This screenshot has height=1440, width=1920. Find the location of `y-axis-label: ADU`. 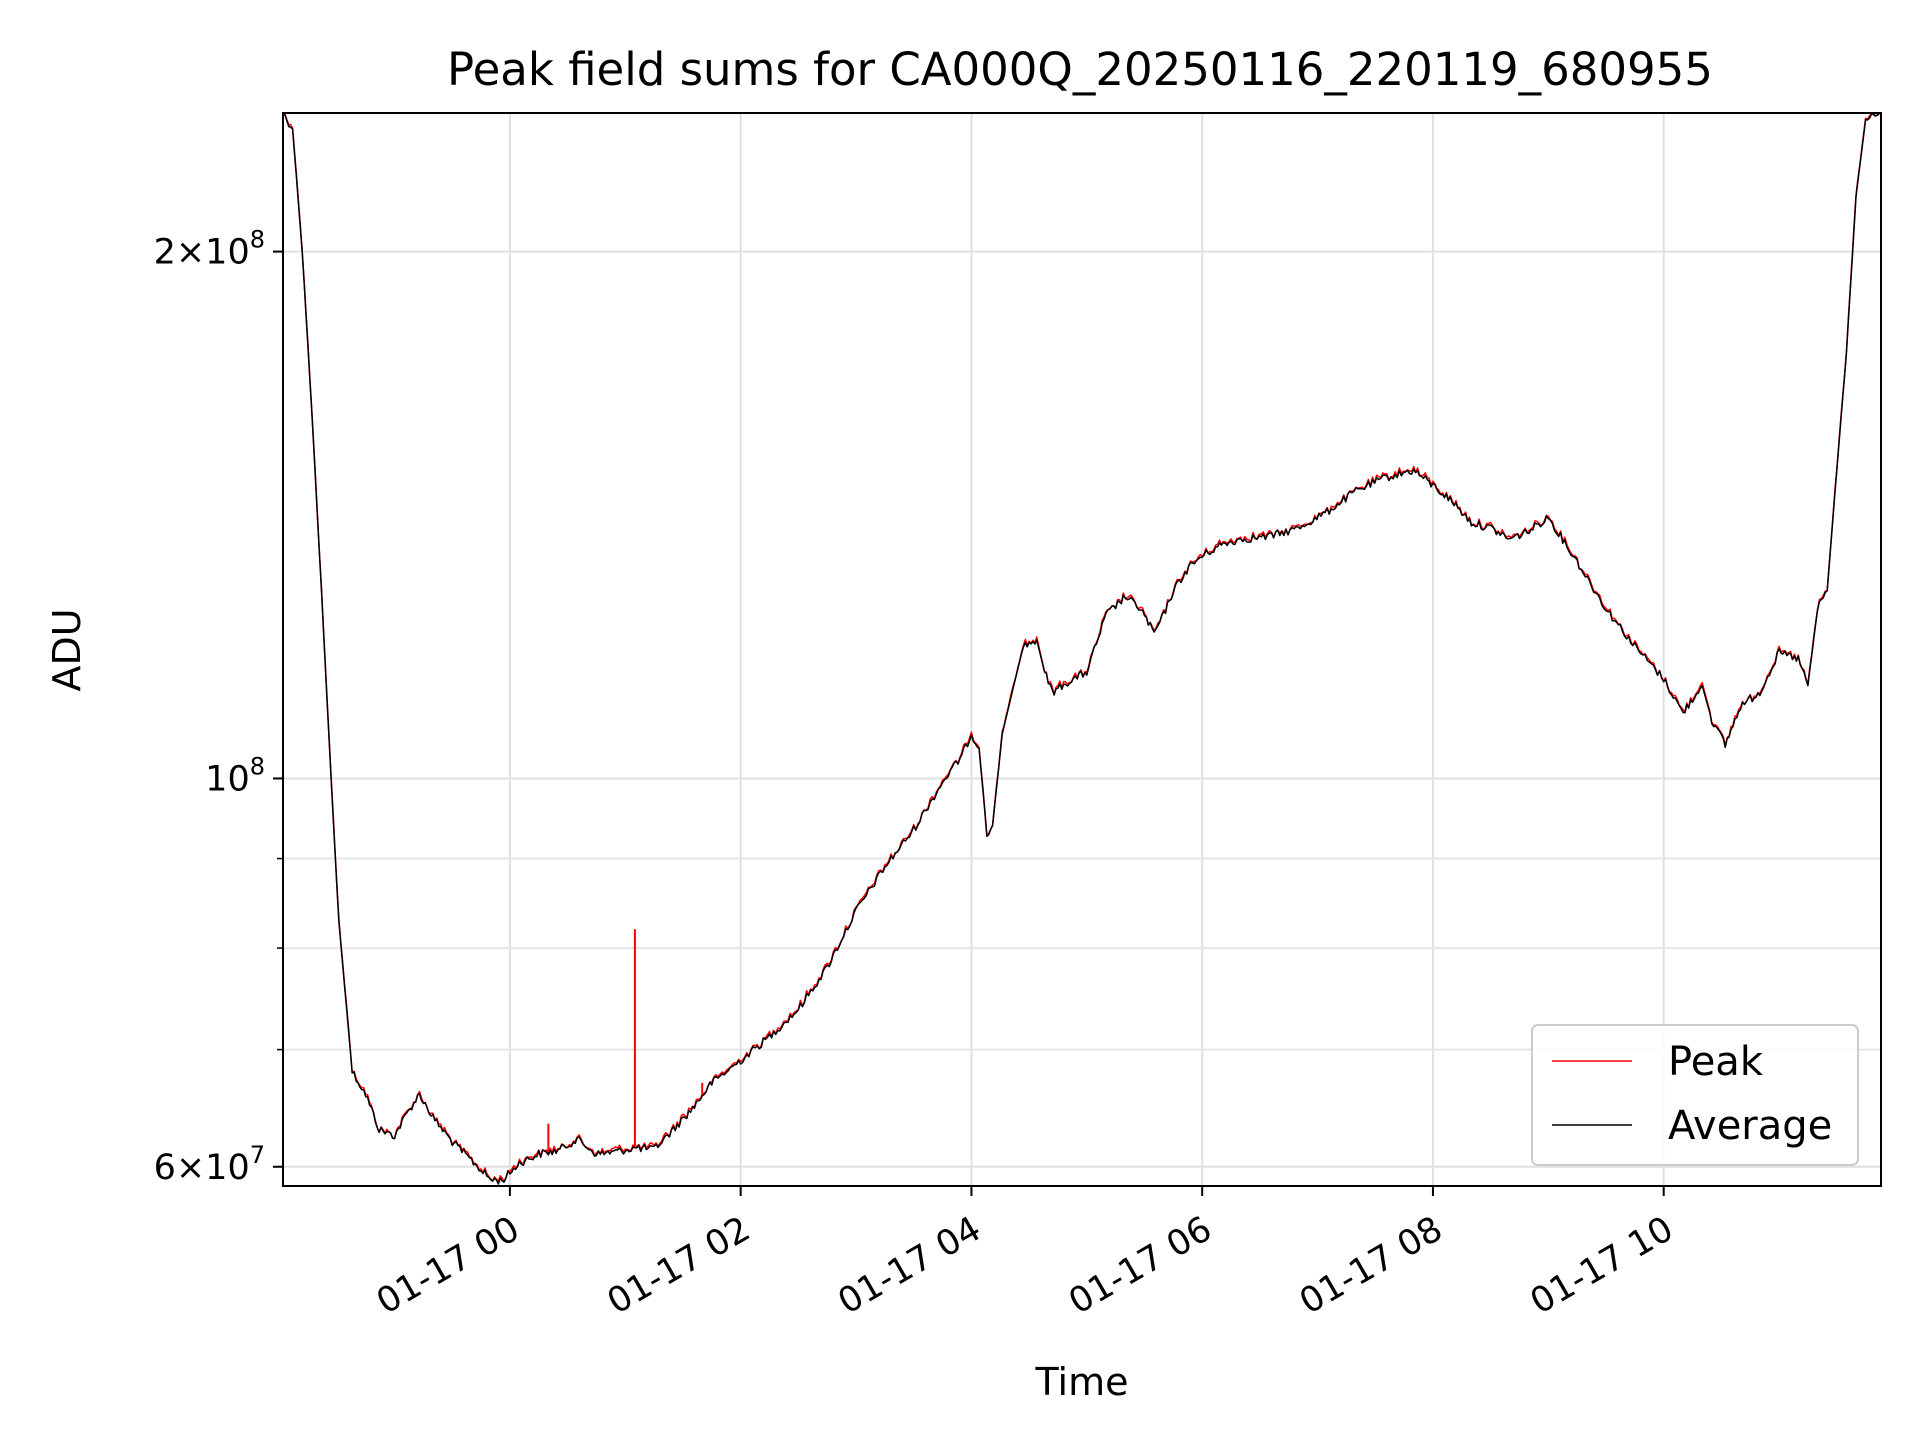

y-axis-label: ADU is located at coordinates (67, 649).